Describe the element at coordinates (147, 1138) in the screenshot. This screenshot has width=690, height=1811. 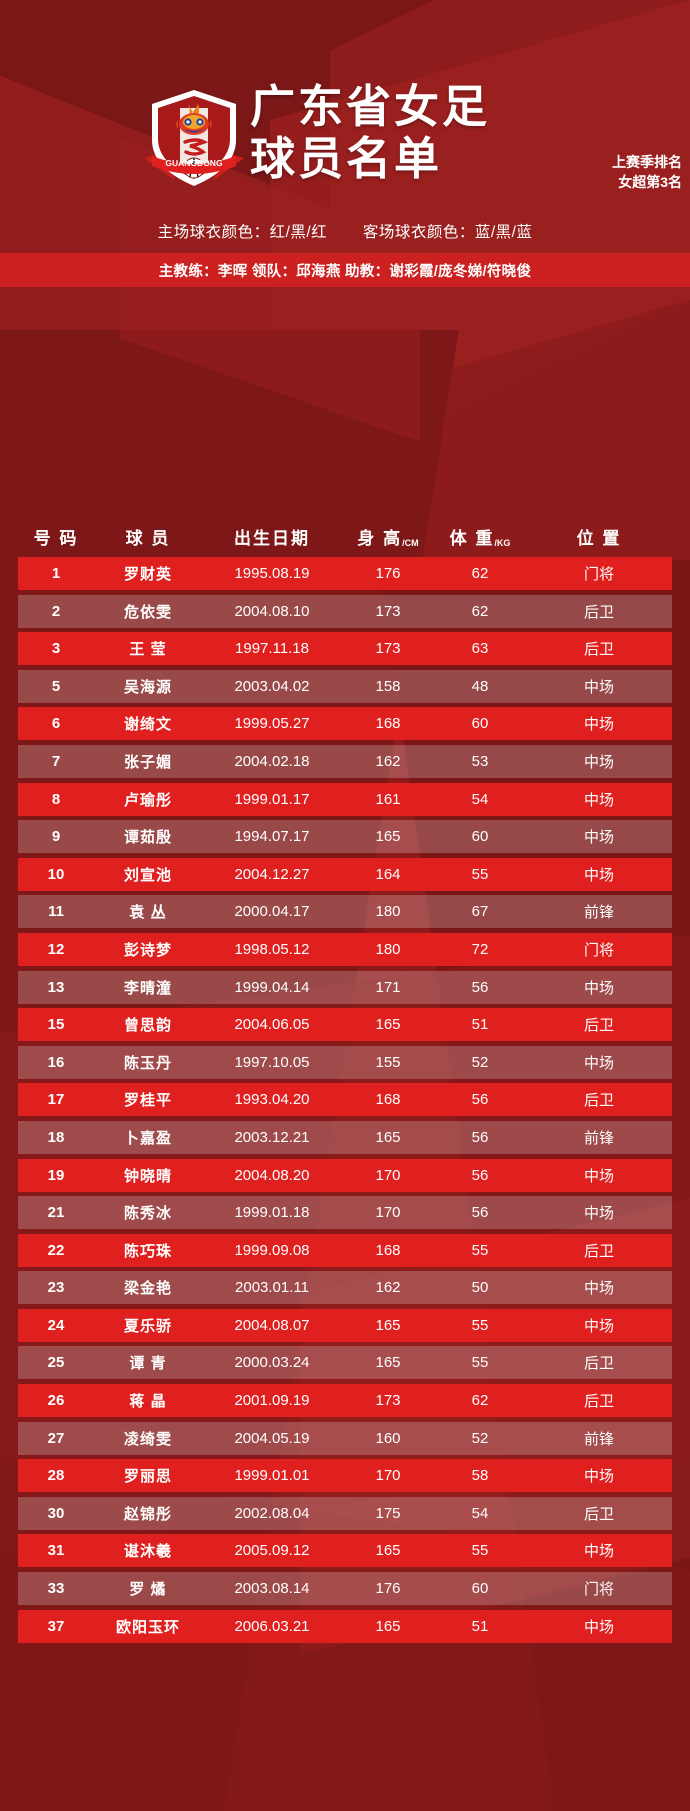
I see `cell-player-name: 卜嘉盈` at that location.